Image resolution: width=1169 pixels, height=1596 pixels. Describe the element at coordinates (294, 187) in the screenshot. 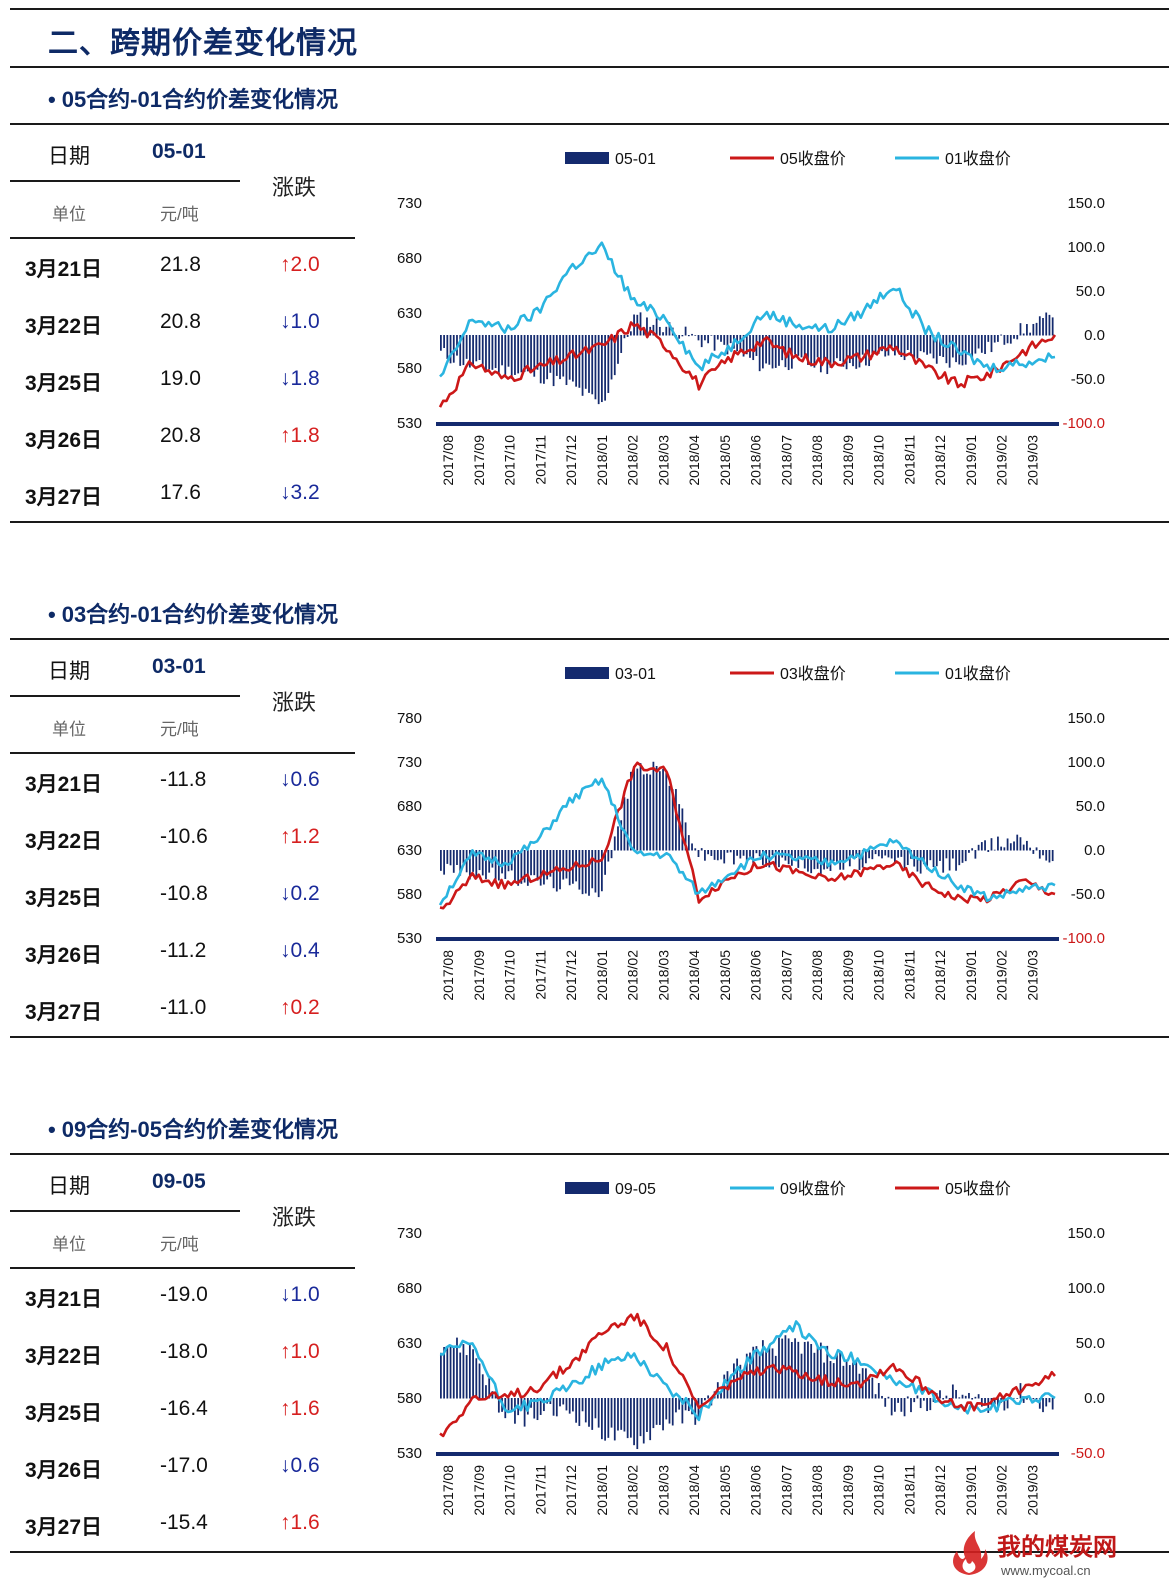

I see `header-change-label: 涨跌` at that location.